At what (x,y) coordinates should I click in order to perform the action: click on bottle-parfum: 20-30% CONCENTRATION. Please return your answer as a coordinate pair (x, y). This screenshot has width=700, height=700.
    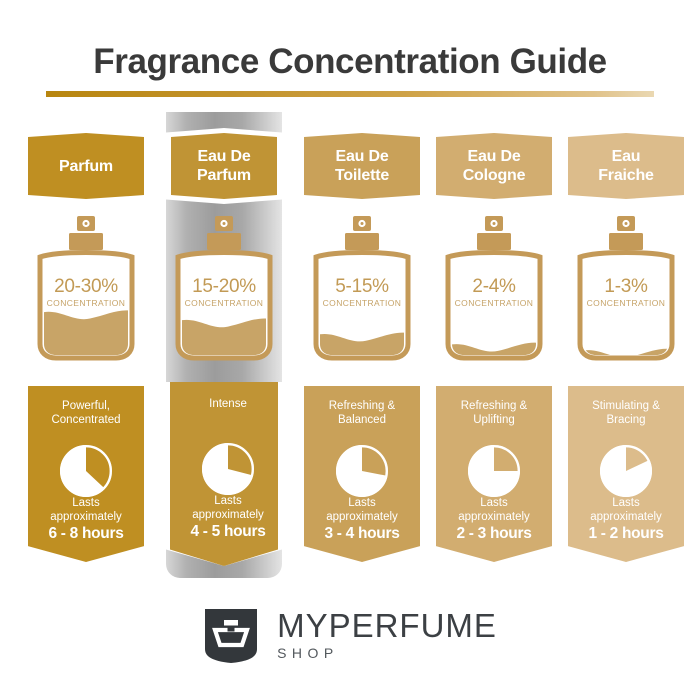
    Looking at the image, I should click on (86, 290).